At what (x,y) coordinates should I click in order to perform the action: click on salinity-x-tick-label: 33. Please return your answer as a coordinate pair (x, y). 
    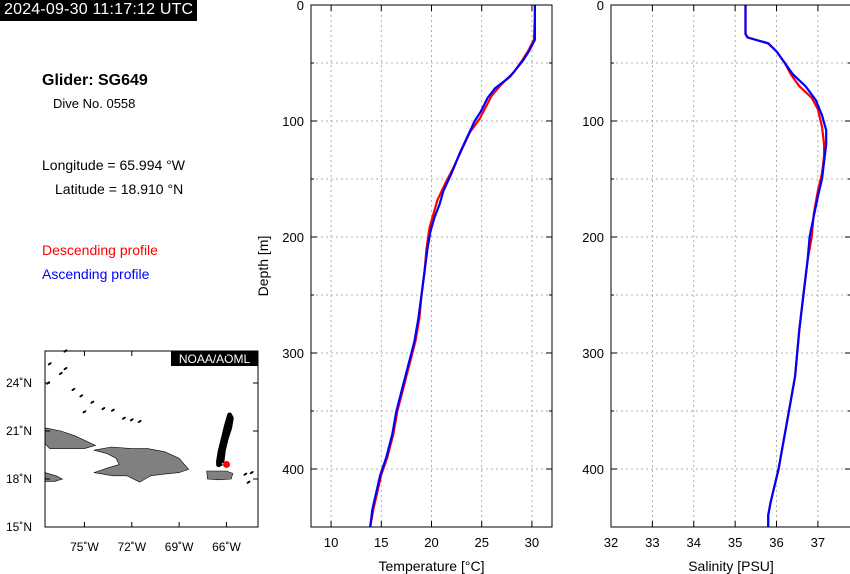
    Looking at the image, I should click on (652, 542).